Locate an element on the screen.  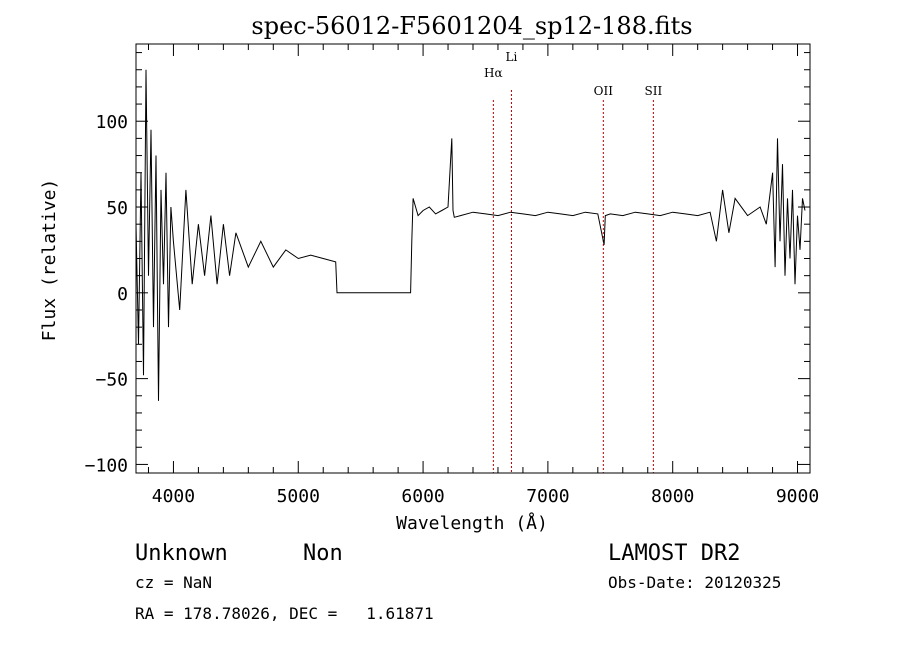
spectral-line-label: Hα is located at coordinates (493, 73).